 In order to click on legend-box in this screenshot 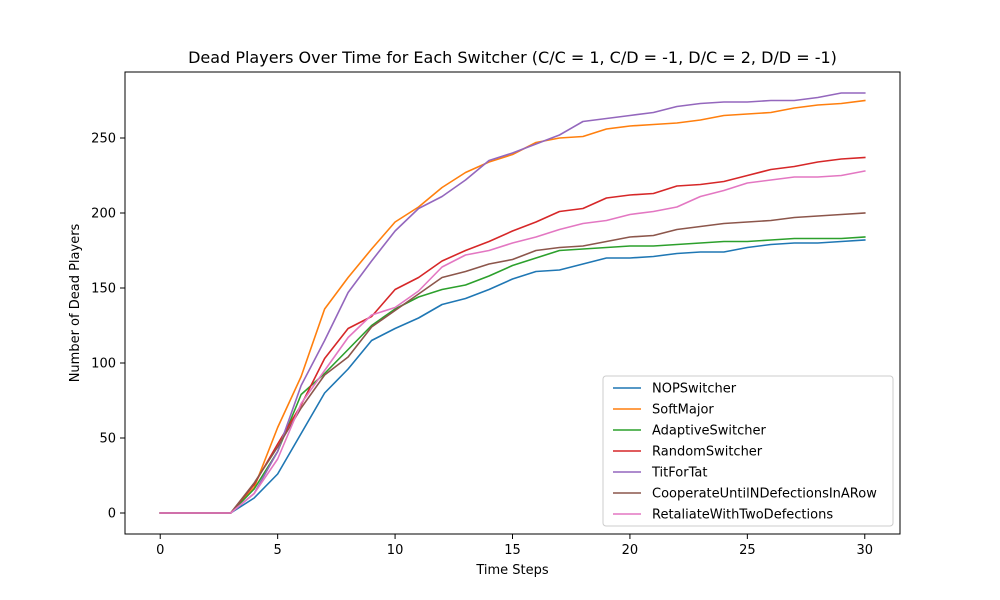, I will do `click(748, 451)`.